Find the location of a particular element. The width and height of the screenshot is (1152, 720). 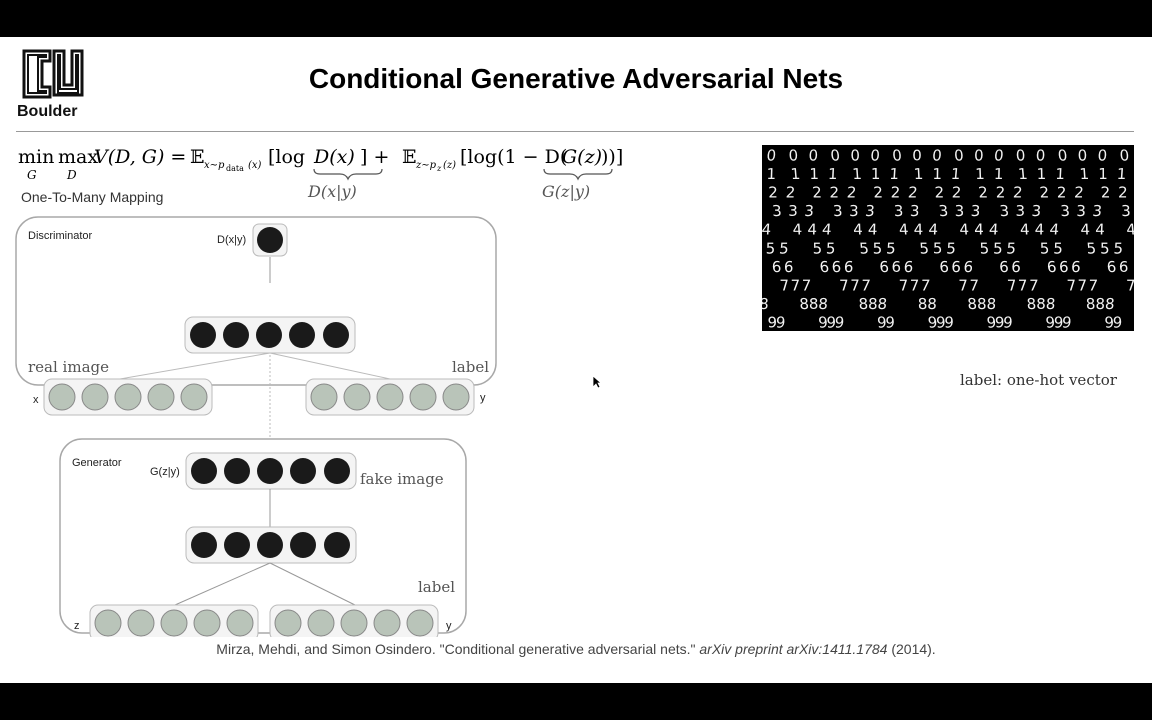

mouse-cursor is located at coordinates (597, 382).